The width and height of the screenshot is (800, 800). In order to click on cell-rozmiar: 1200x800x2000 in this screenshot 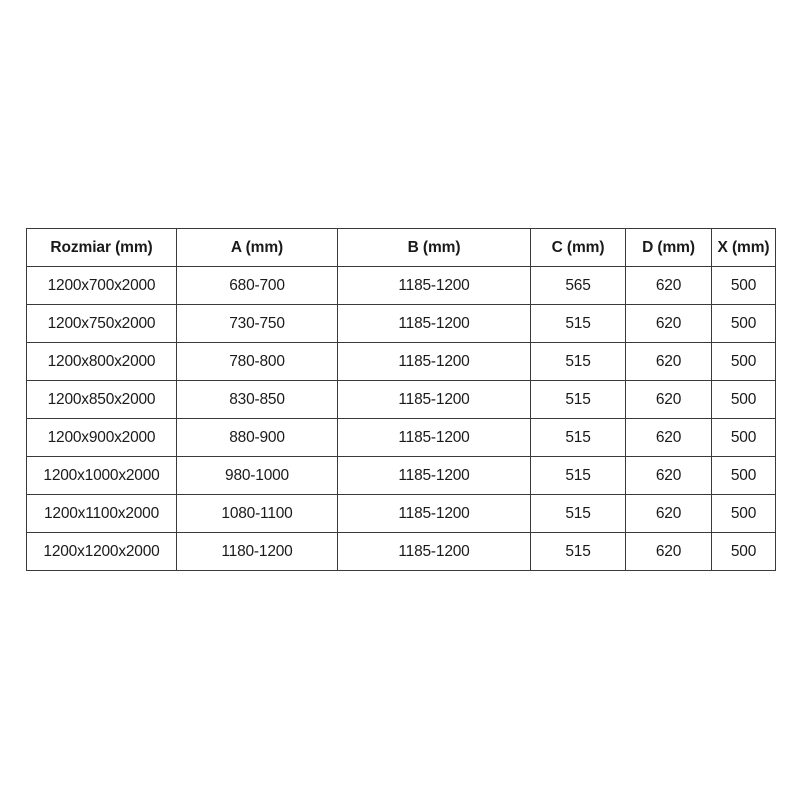, I will do `click(101, 361)`.